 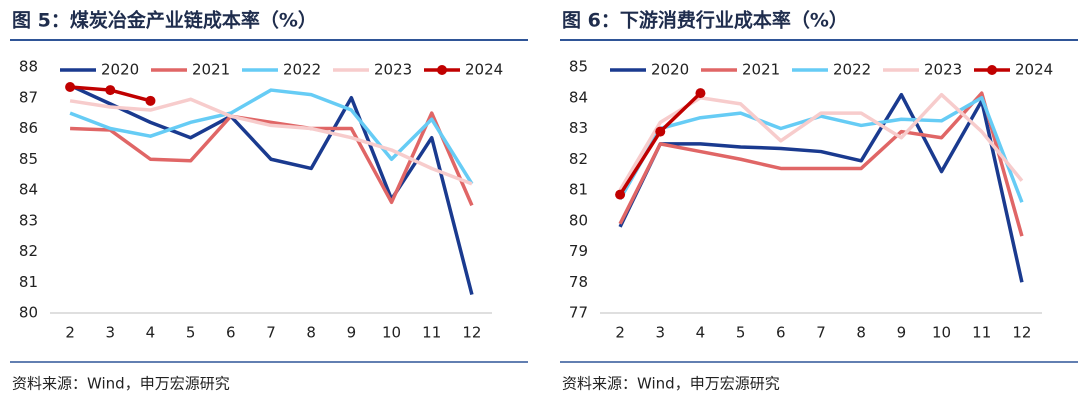 I want to click on chart-title: 图 6：下游消费行业成本率（%）, so click(x=705, y=20).